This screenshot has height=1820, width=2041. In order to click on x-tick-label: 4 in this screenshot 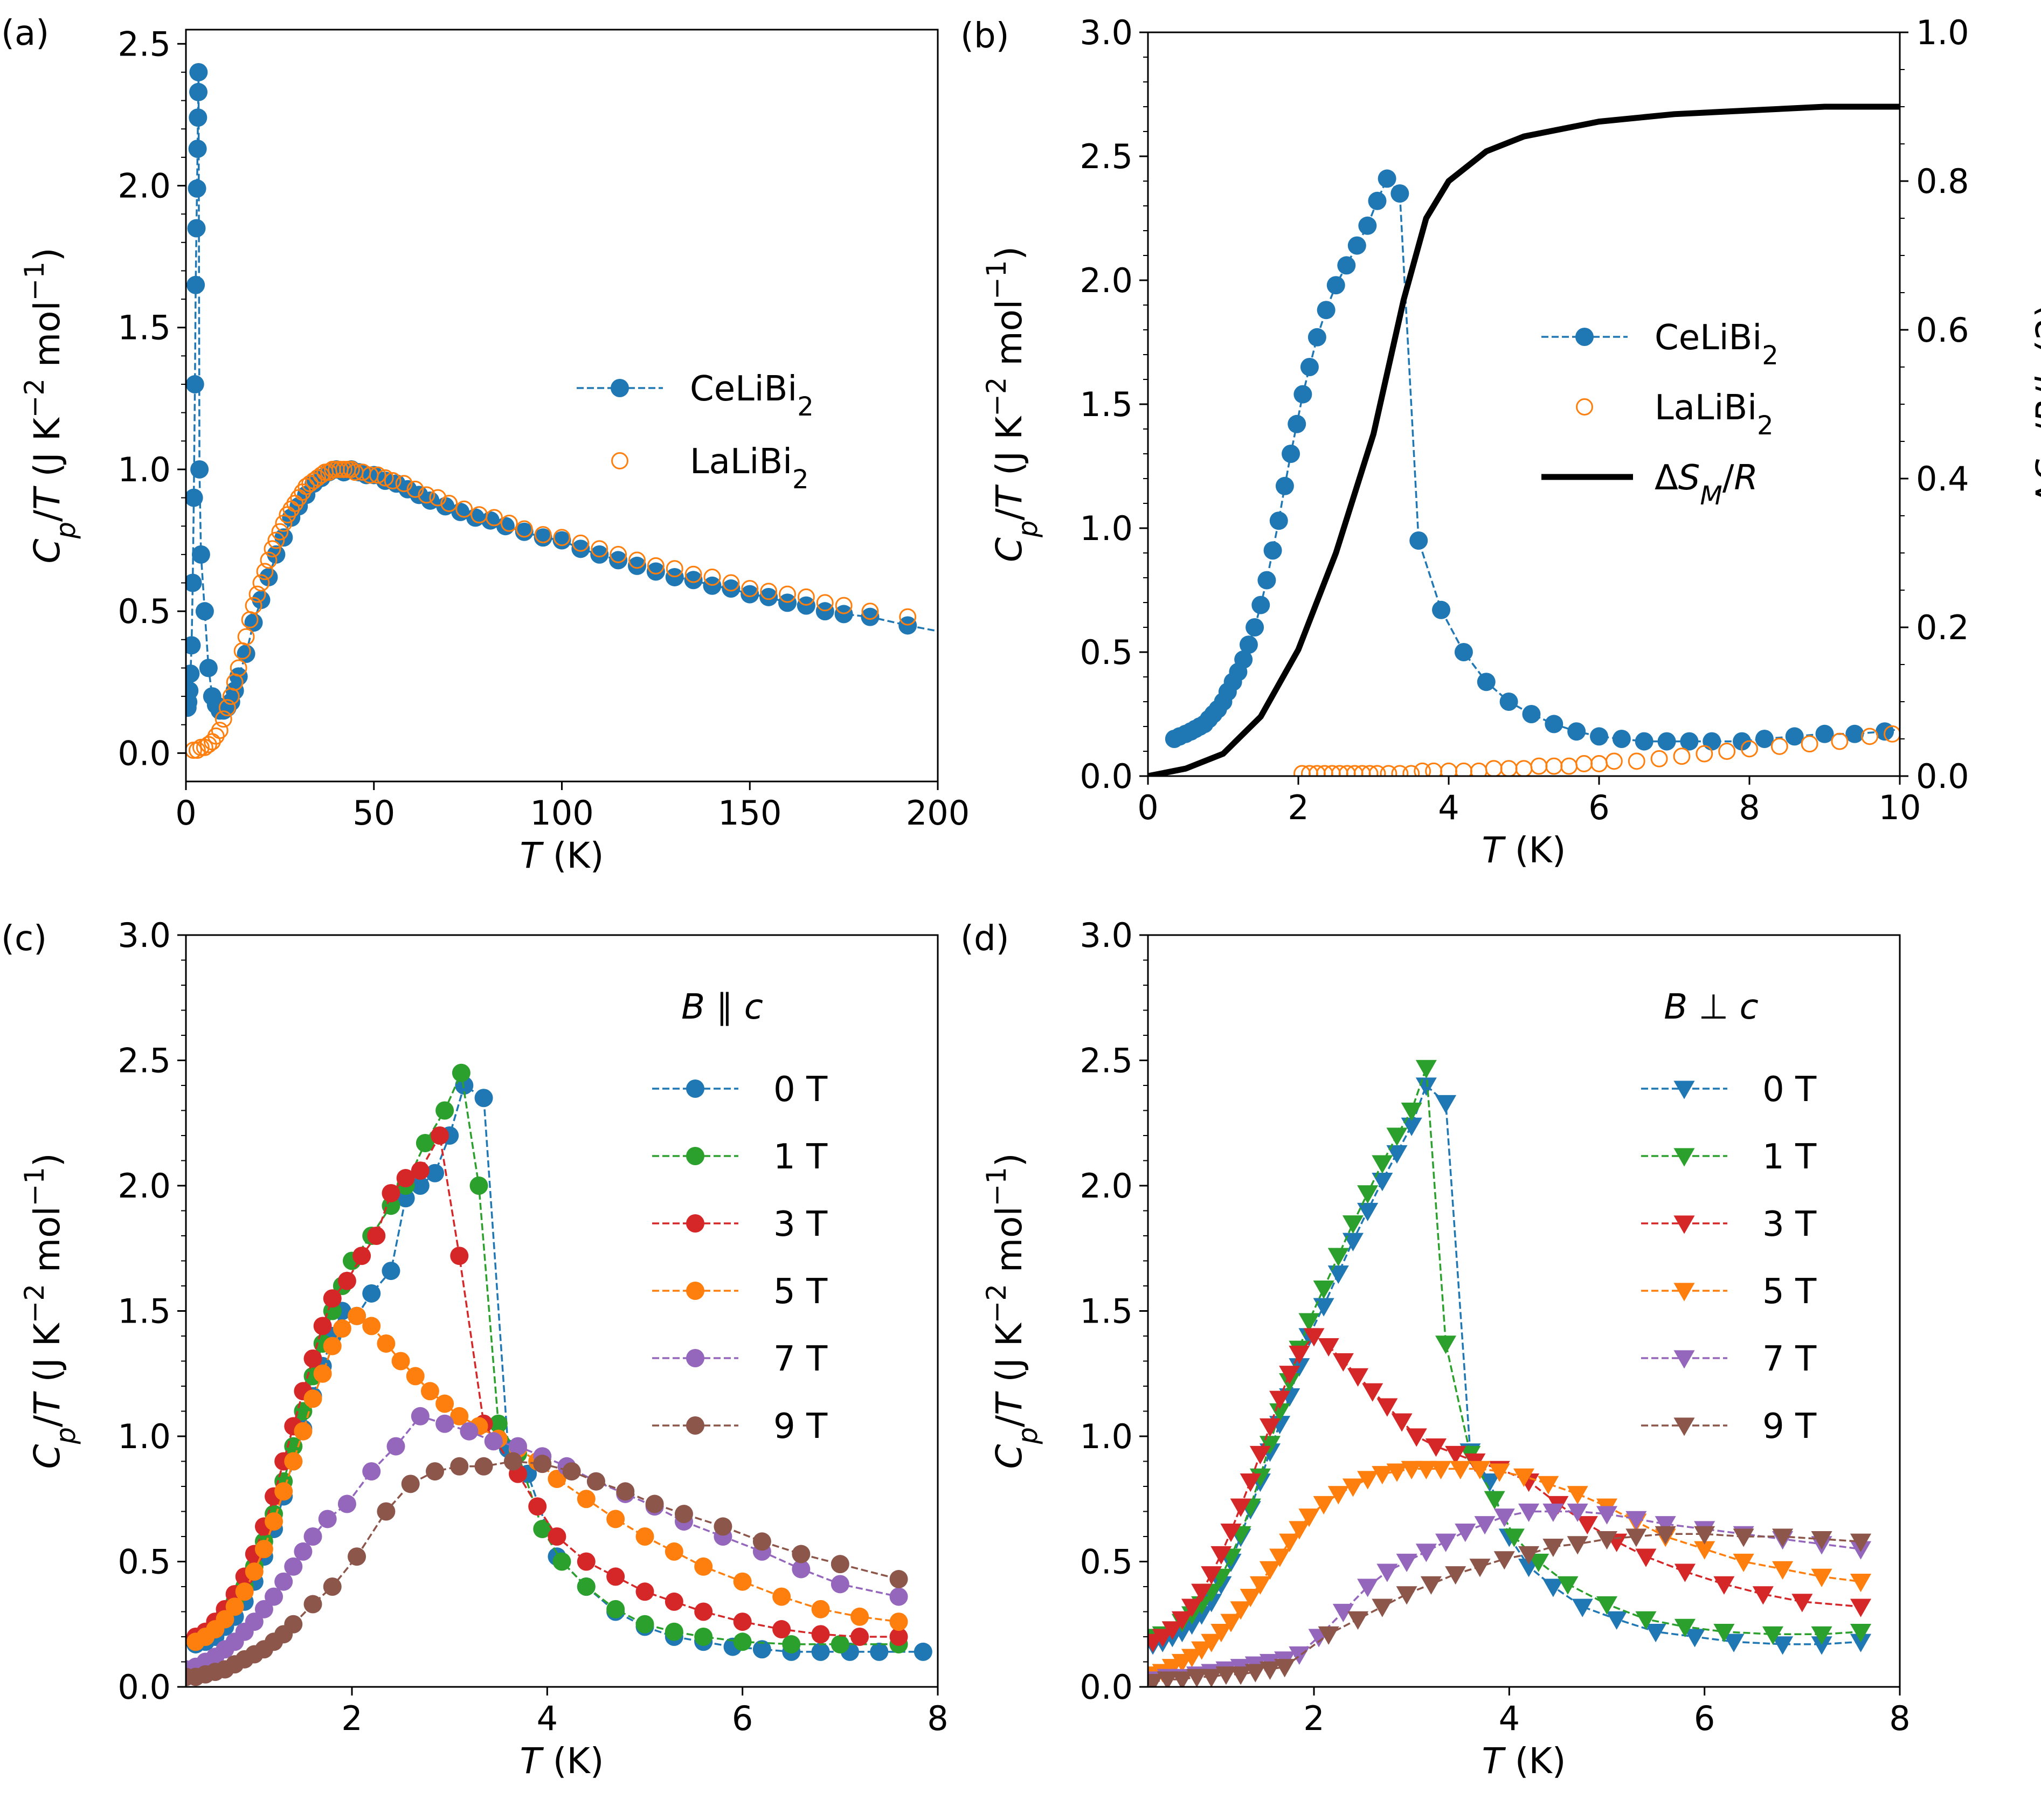, I will do `click(1448, 807)`.